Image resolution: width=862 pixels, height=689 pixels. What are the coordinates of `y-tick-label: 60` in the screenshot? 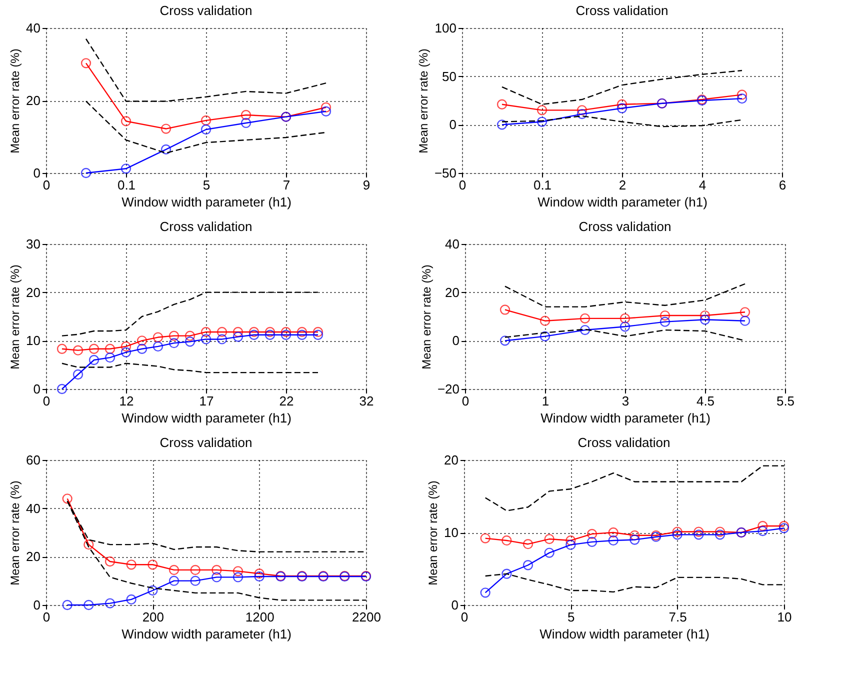 It's located at (33, 460).